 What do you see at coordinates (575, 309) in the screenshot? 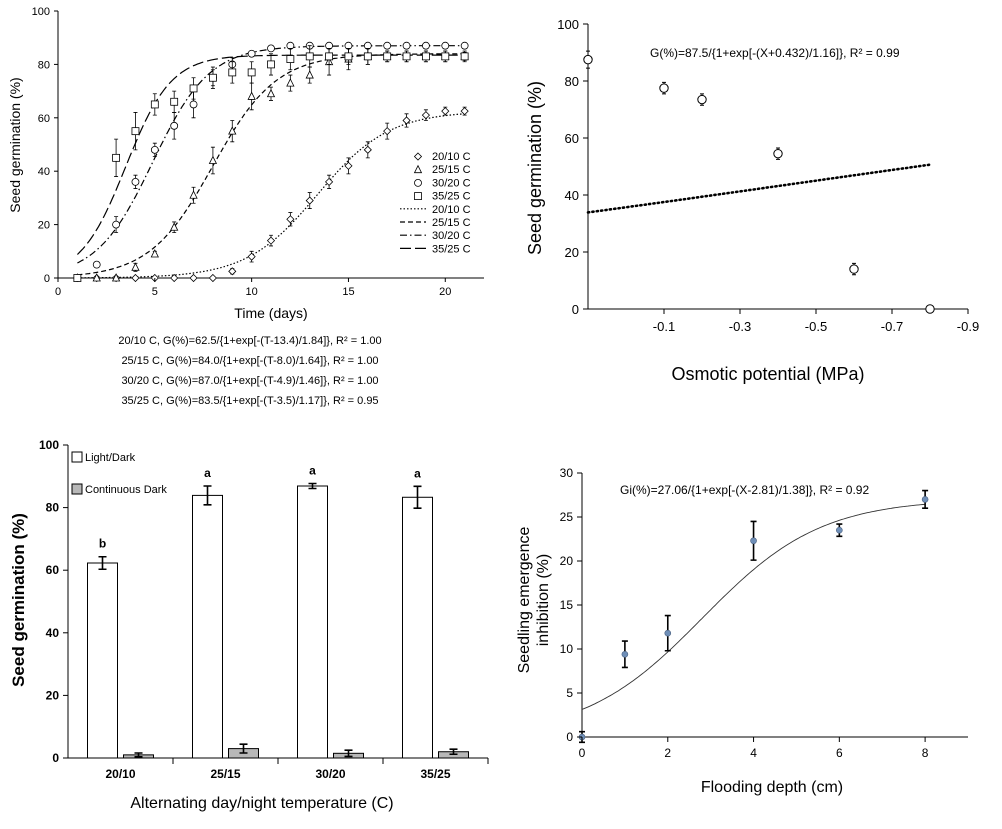
I see `panel-b-y-tick-label: 0` at bounding box center [575, 309].